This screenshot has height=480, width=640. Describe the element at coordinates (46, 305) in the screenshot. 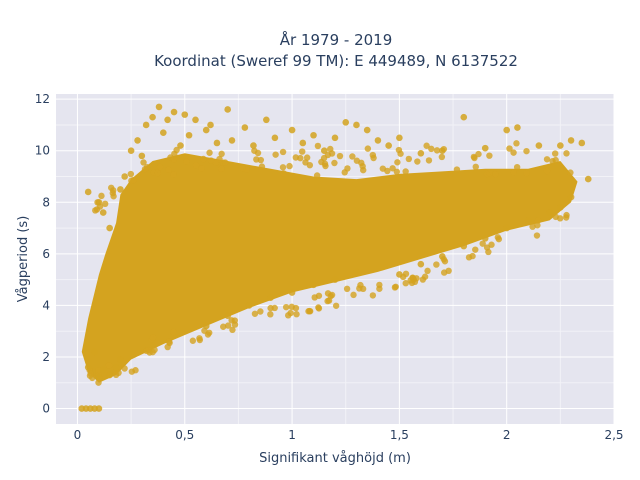

I see `y-tick-label: 4` at that location.